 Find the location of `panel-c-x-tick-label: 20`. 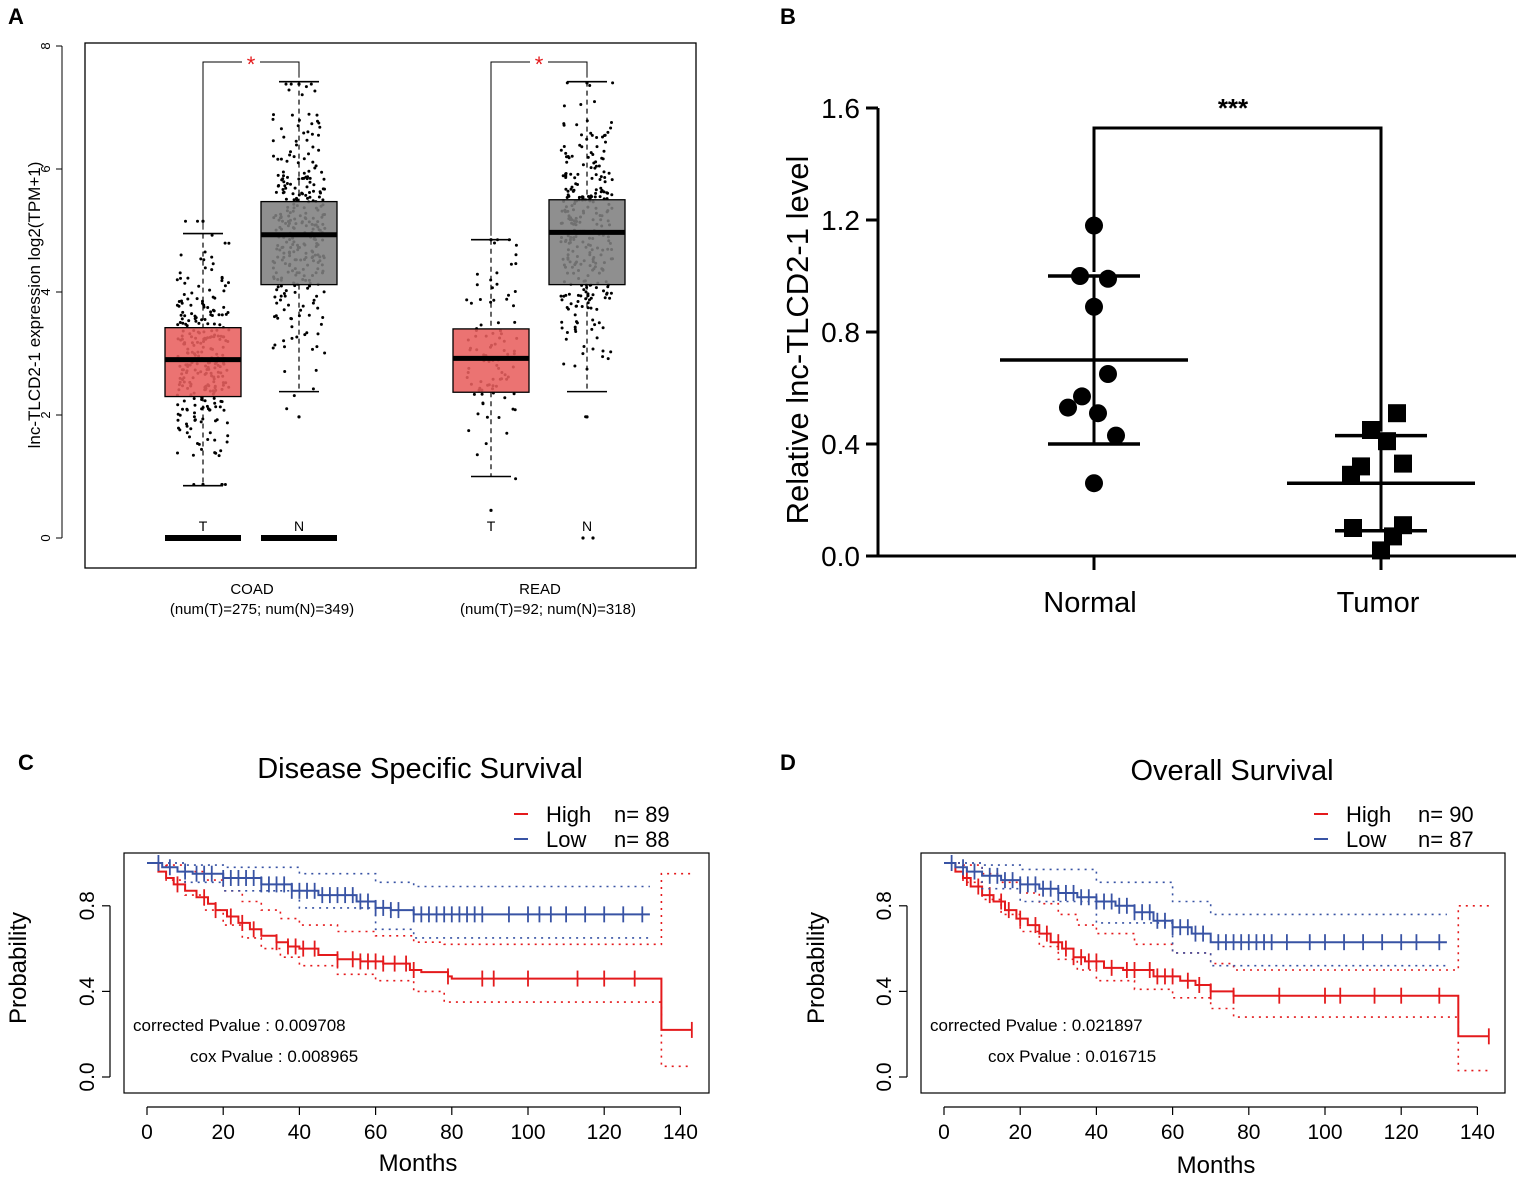

panel-c-x-tick-label: 20 is located at coordinates (223, 1132).